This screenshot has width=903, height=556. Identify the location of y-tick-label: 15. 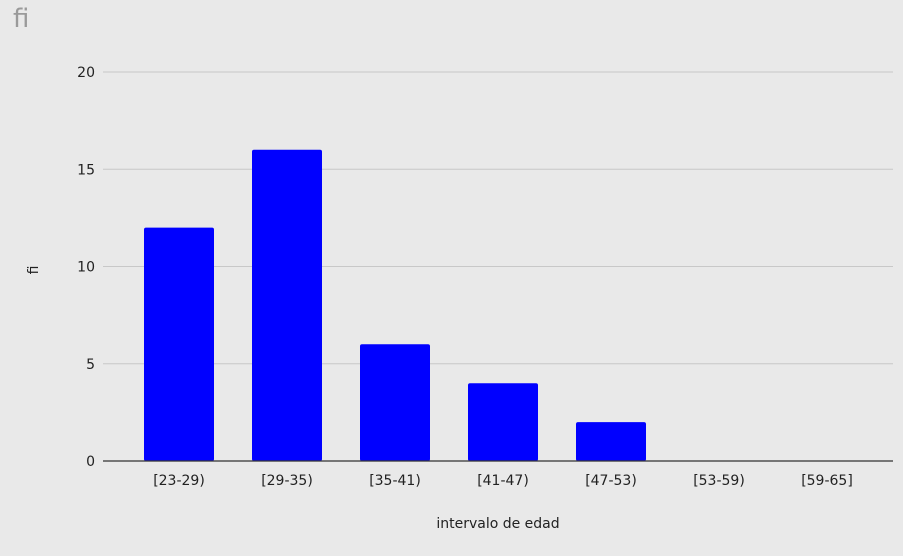
(86, 170).